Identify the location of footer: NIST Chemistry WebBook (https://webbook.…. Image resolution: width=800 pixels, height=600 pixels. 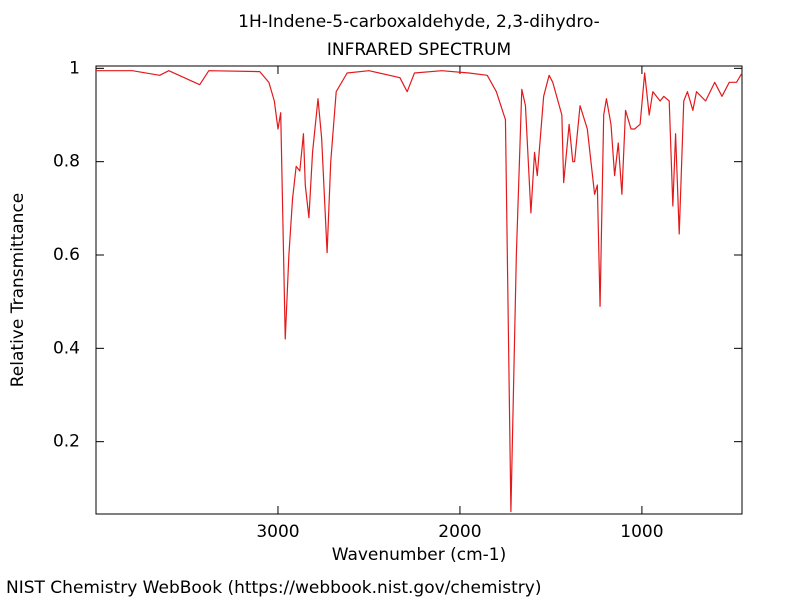
(273, 588).